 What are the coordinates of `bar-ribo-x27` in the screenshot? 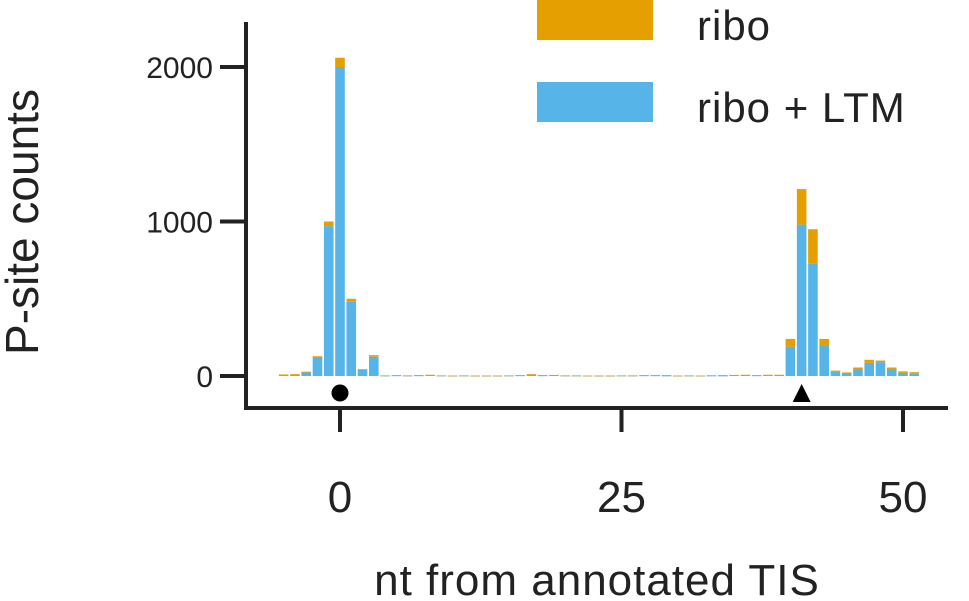 It's located at (644, 375).